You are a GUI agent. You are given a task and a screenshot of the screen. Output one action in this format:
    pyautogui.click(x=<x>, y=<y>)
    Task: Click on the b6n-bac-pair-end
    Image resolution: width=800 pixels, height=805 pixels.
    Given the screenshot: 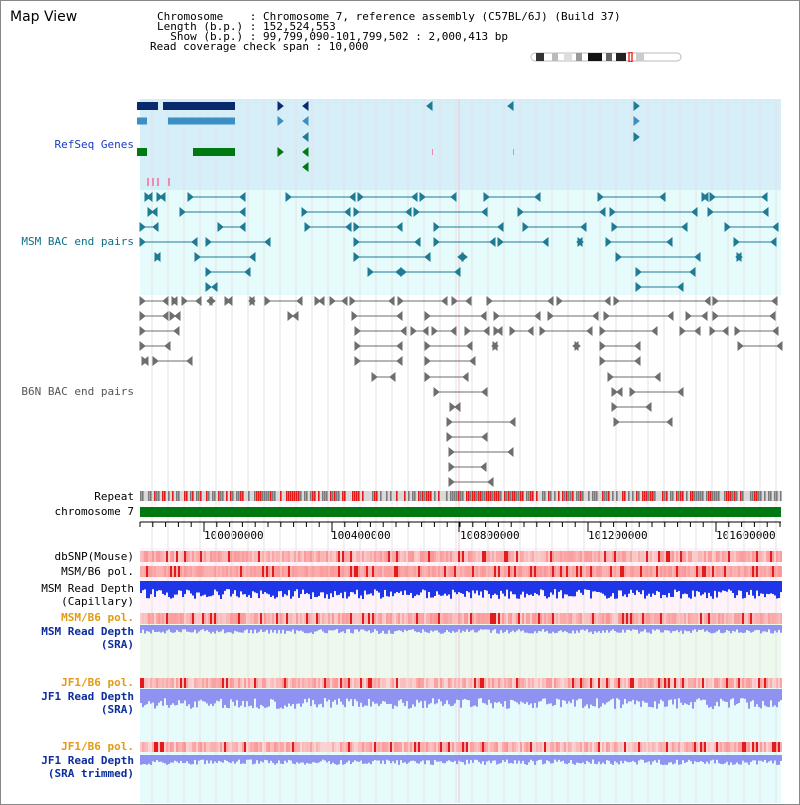 What is the action you would take?
    pyautogui.click(x=392, y=377)
    